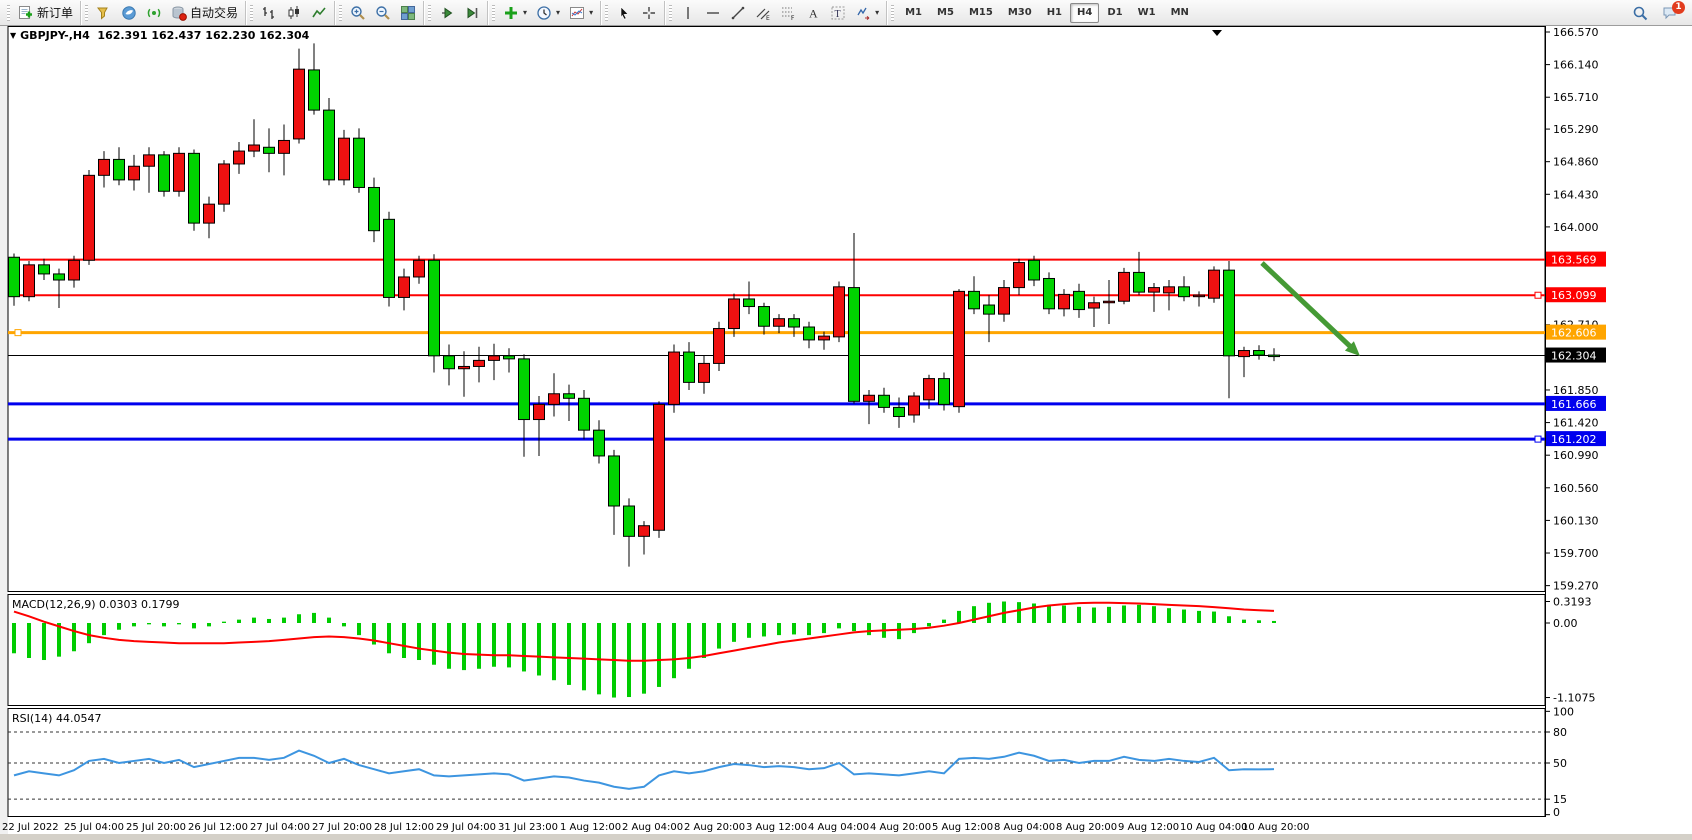 This screenshot has height=840, width=1692. Describe the element at coordinates (590, 827) in the screenshot. I see `date-label: 1 Aug 12:00` at that location.